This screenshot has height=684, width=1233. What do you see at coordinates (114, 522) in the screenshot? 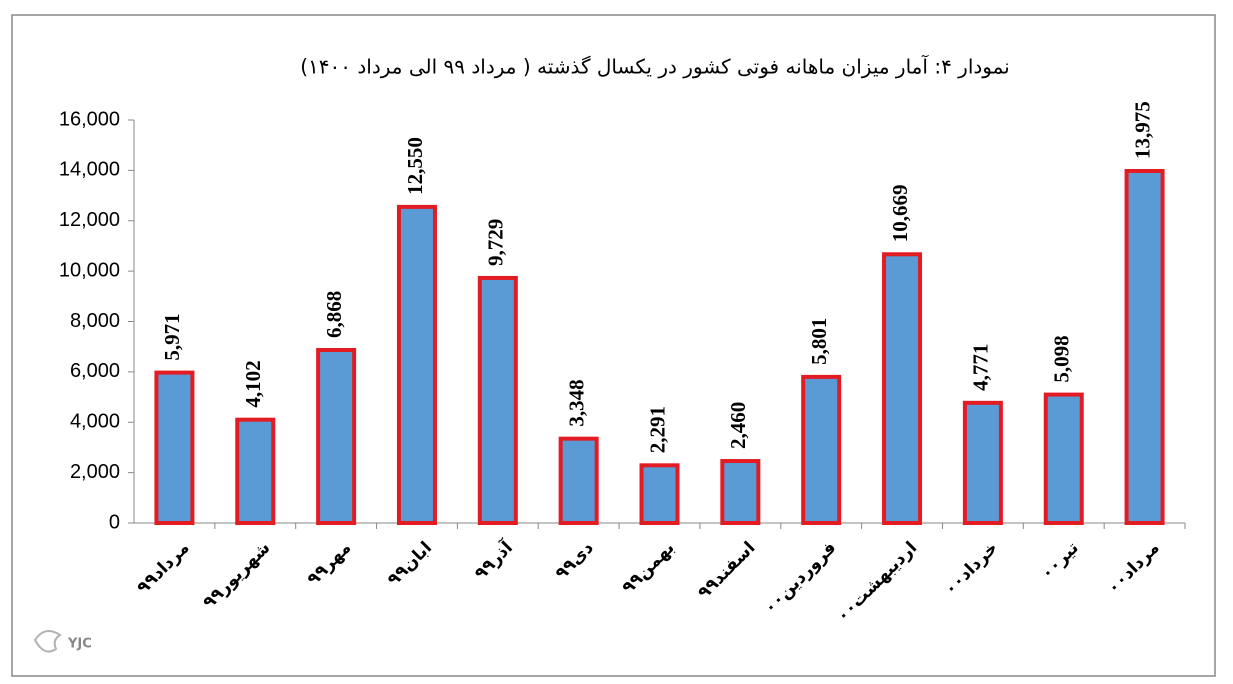
I see `y-tick-label: 0` at bounding box center [114, 522].